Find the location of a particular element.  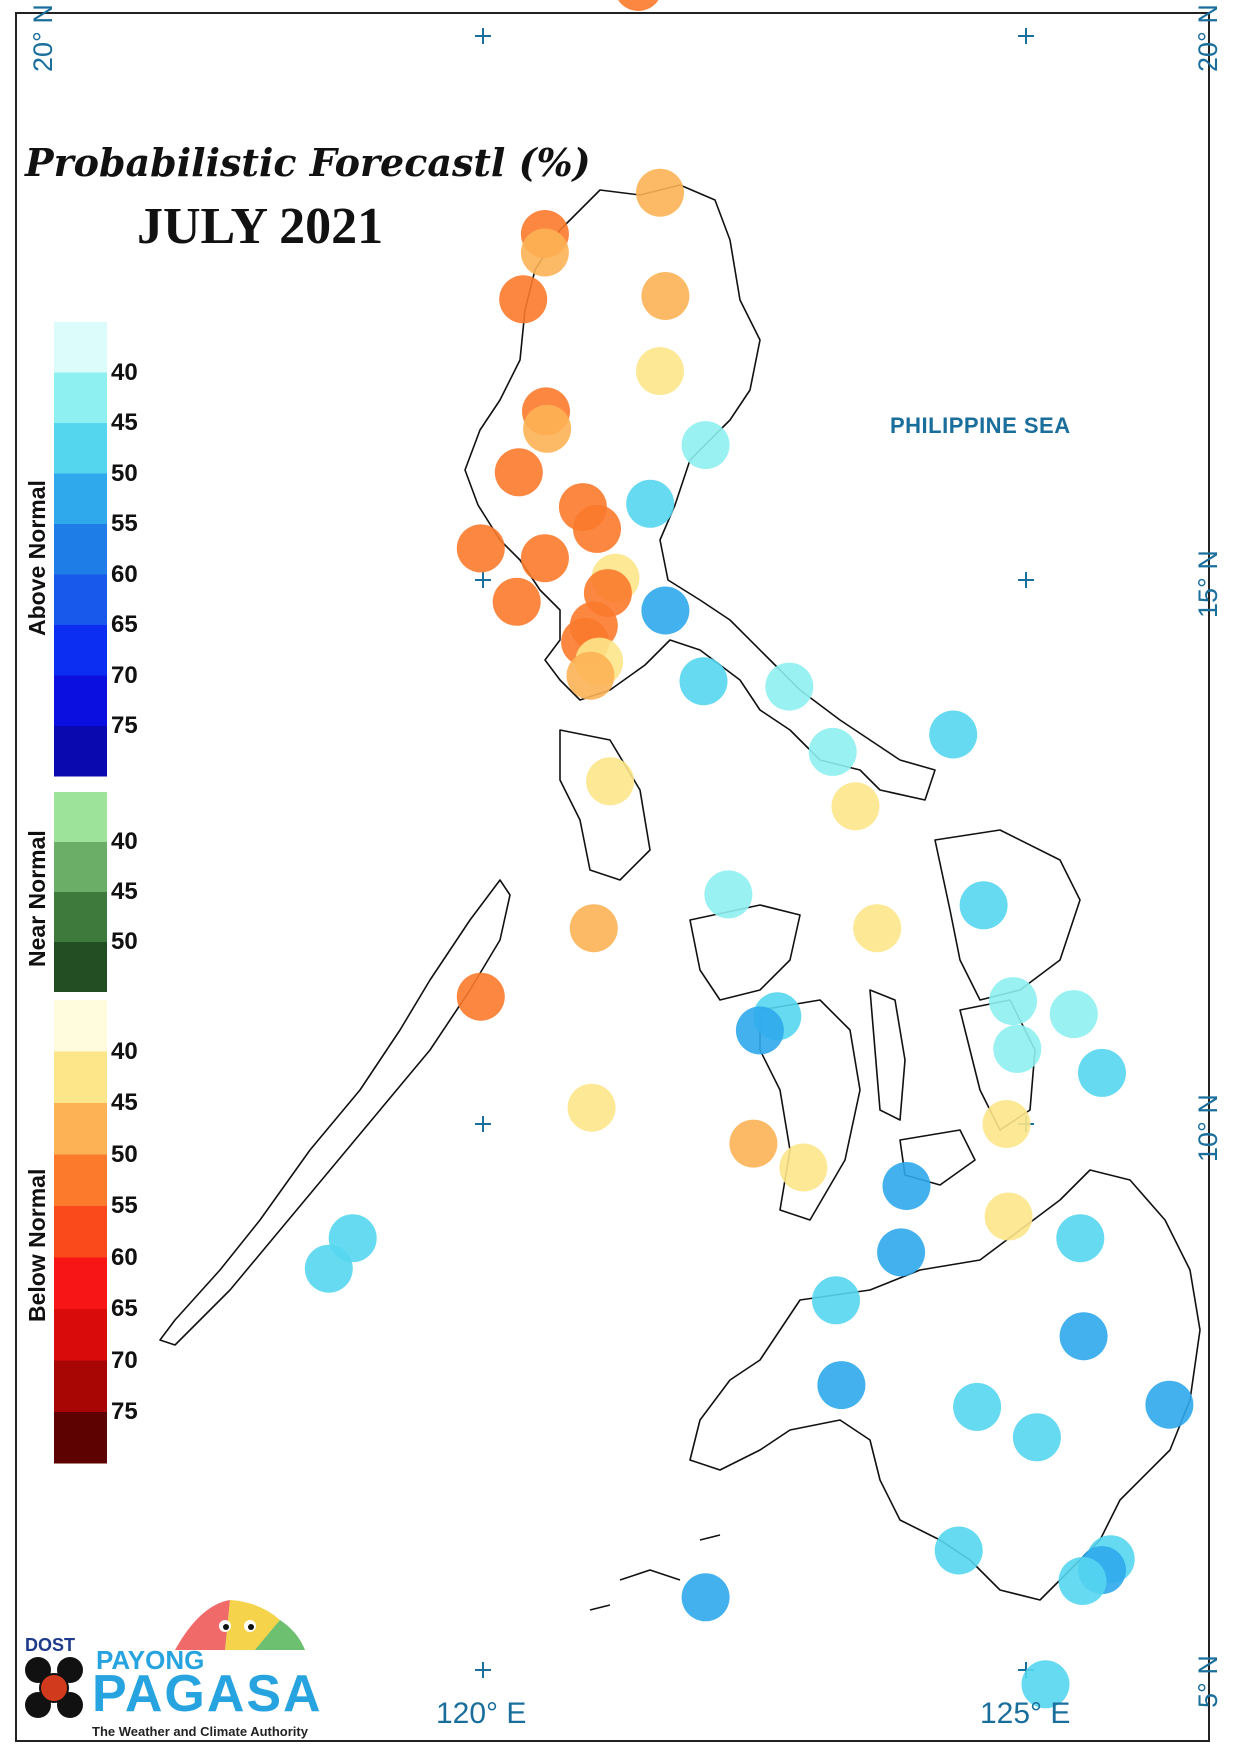

legend-below-normal-tick: 70 is located at coordinates (124, 1360).